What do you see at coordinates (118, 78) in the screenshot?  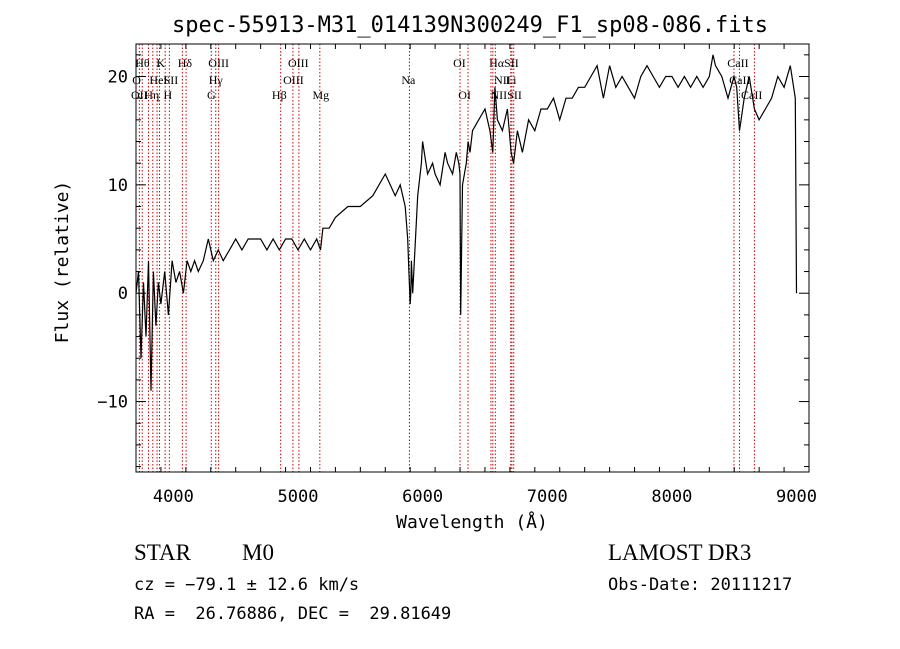 I see `y-tick-label: 20` at bounding box center [118, 78].